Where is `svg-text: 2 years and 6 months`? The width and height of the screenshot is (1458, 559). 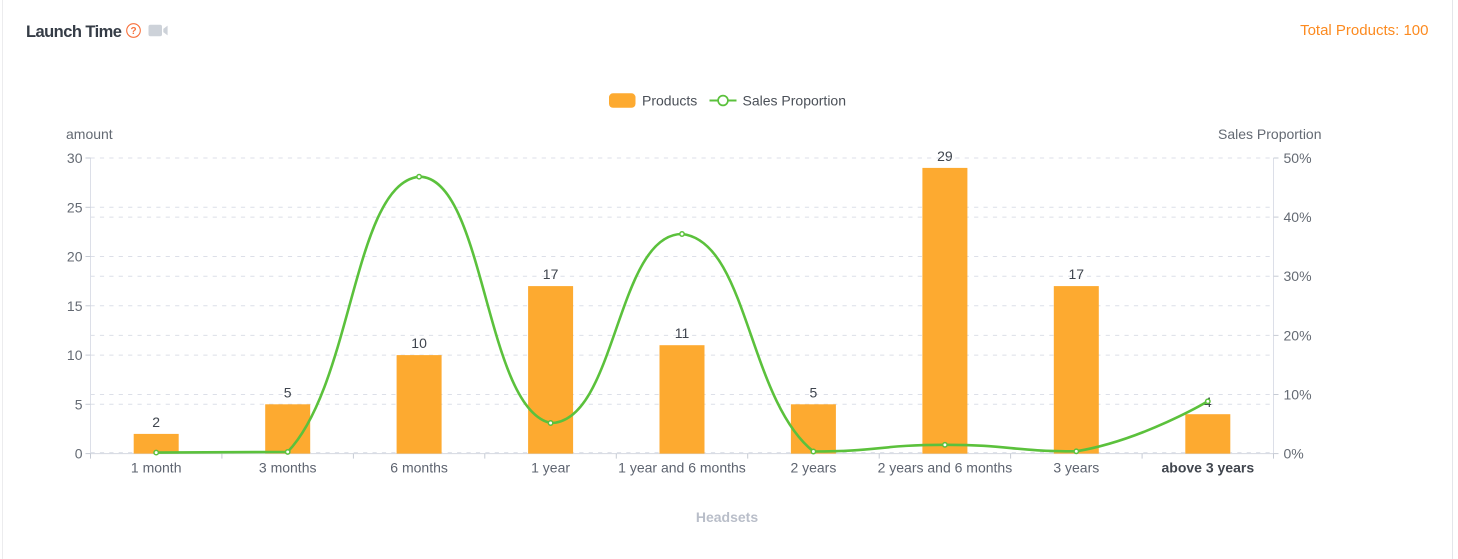 svg-text: 2 years and 6 months is located at coordinates (945, 467).